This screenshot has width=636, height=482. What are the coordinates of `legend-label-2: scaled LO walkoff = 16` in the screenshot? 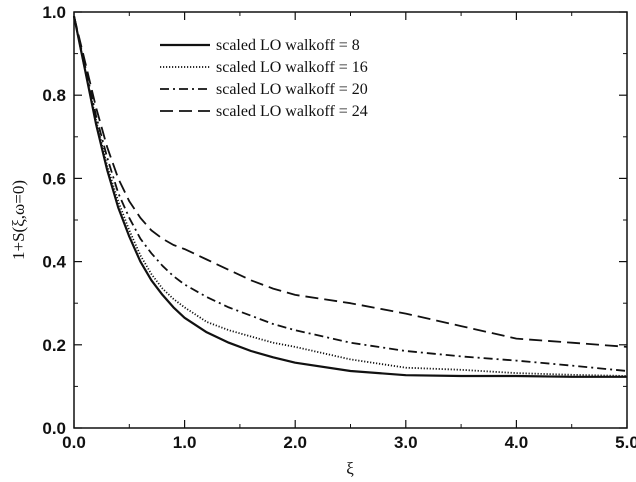 It's located at (292, 67).